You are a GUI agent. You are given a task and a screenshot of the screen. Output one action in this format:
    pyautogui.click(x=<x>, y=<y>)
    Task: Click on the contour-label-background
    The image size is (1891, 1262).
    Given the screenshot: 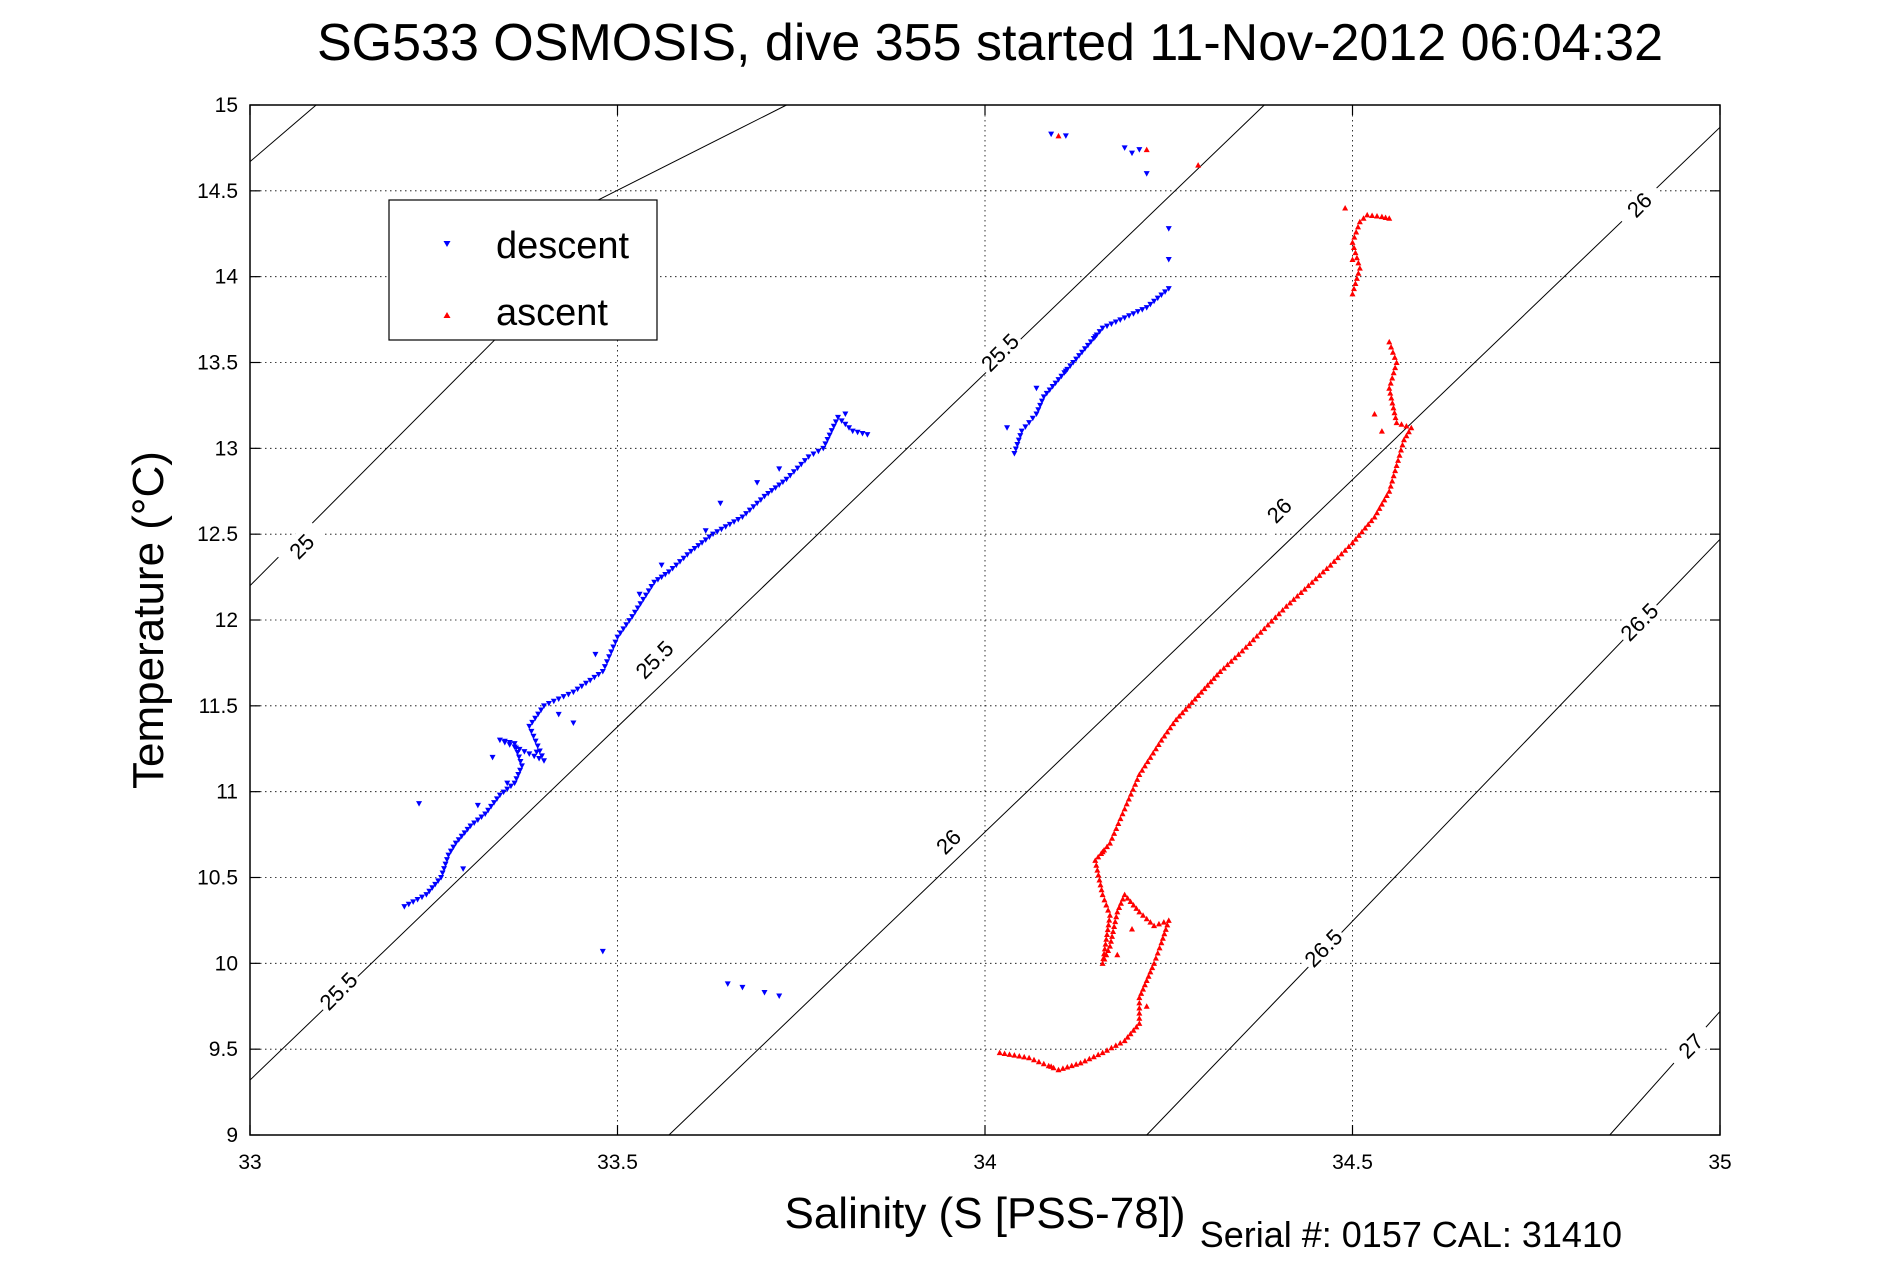 What is the action you would take?
    pyautogui.click(x=1279, y=510)
    